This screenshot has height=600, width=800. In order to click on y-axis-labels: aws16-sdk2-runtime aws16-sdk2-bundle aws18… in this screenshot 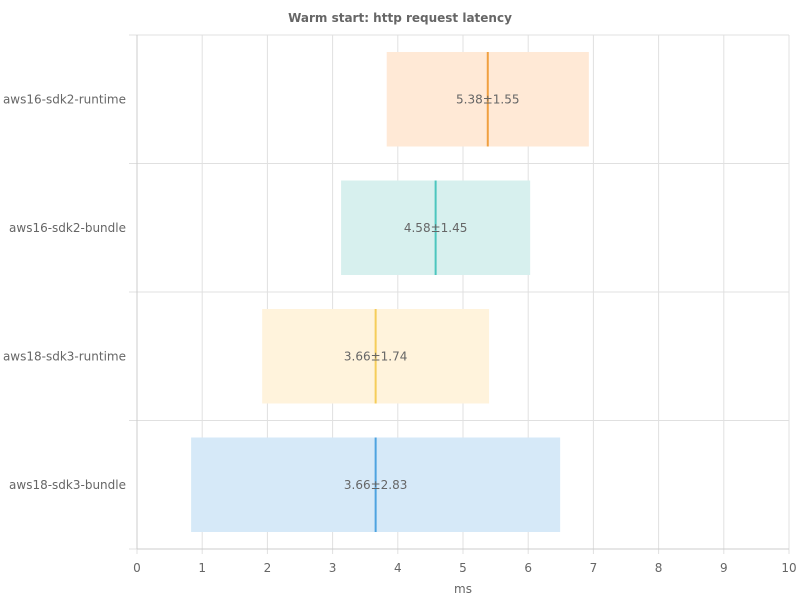, I will do `click(64, 292)`.